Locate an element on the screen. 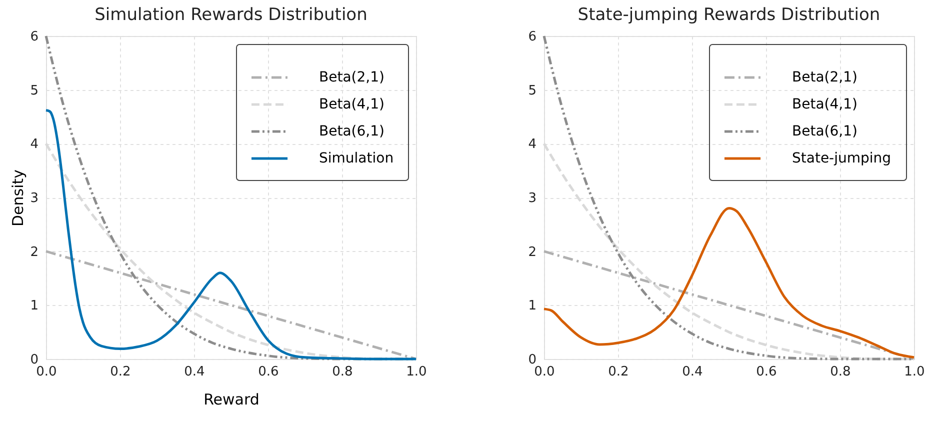 The height and width of the screenshot is (421, 935). x-axis-title: Reward is located at coordinates (232, 399).